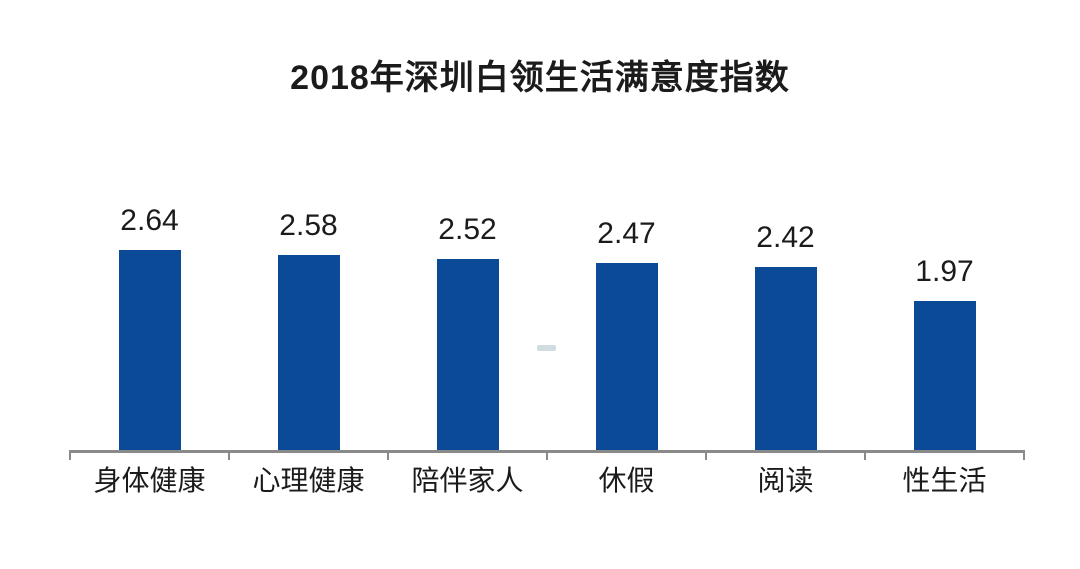 The image size is (1080, 569). Describe the element at coordinates (944, 480) in the screenshot. I see `category-label-5: 性生活` at that location.